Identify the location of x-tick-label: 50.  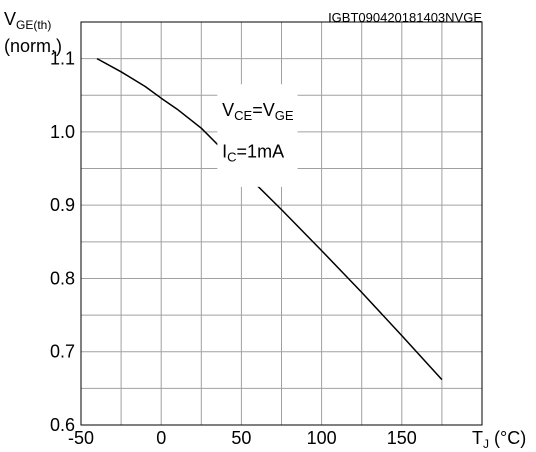
(241, 438).